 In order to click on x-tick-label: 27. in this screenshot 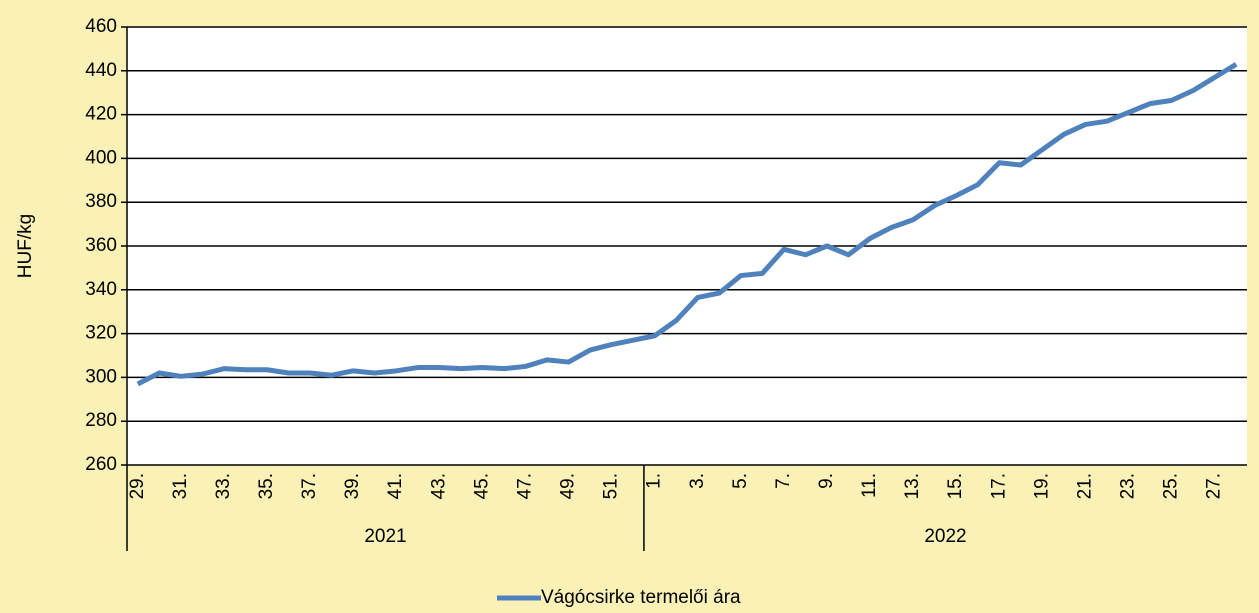, I will do `click(1214, 486)`.